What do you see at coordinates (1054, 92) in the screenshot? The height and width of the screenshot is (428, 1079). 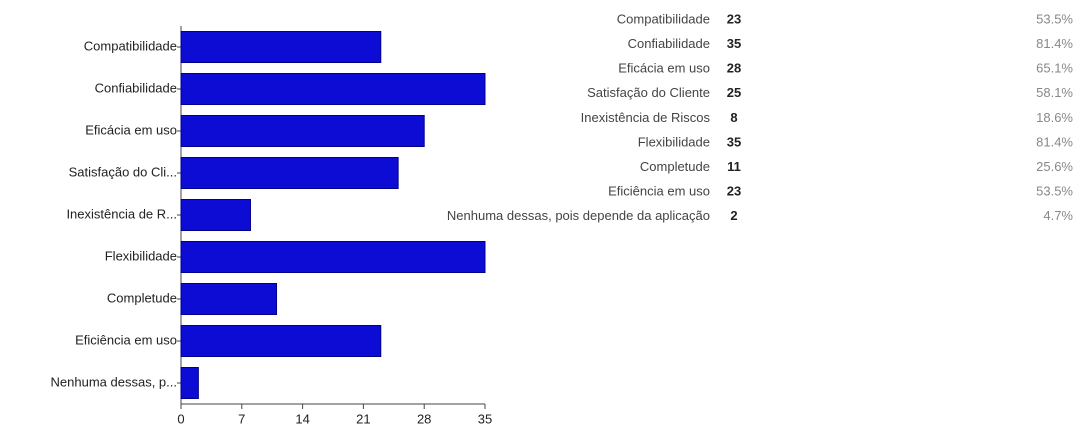 I see `row-percent: 58.1%` at bounding box center [1054, 92].